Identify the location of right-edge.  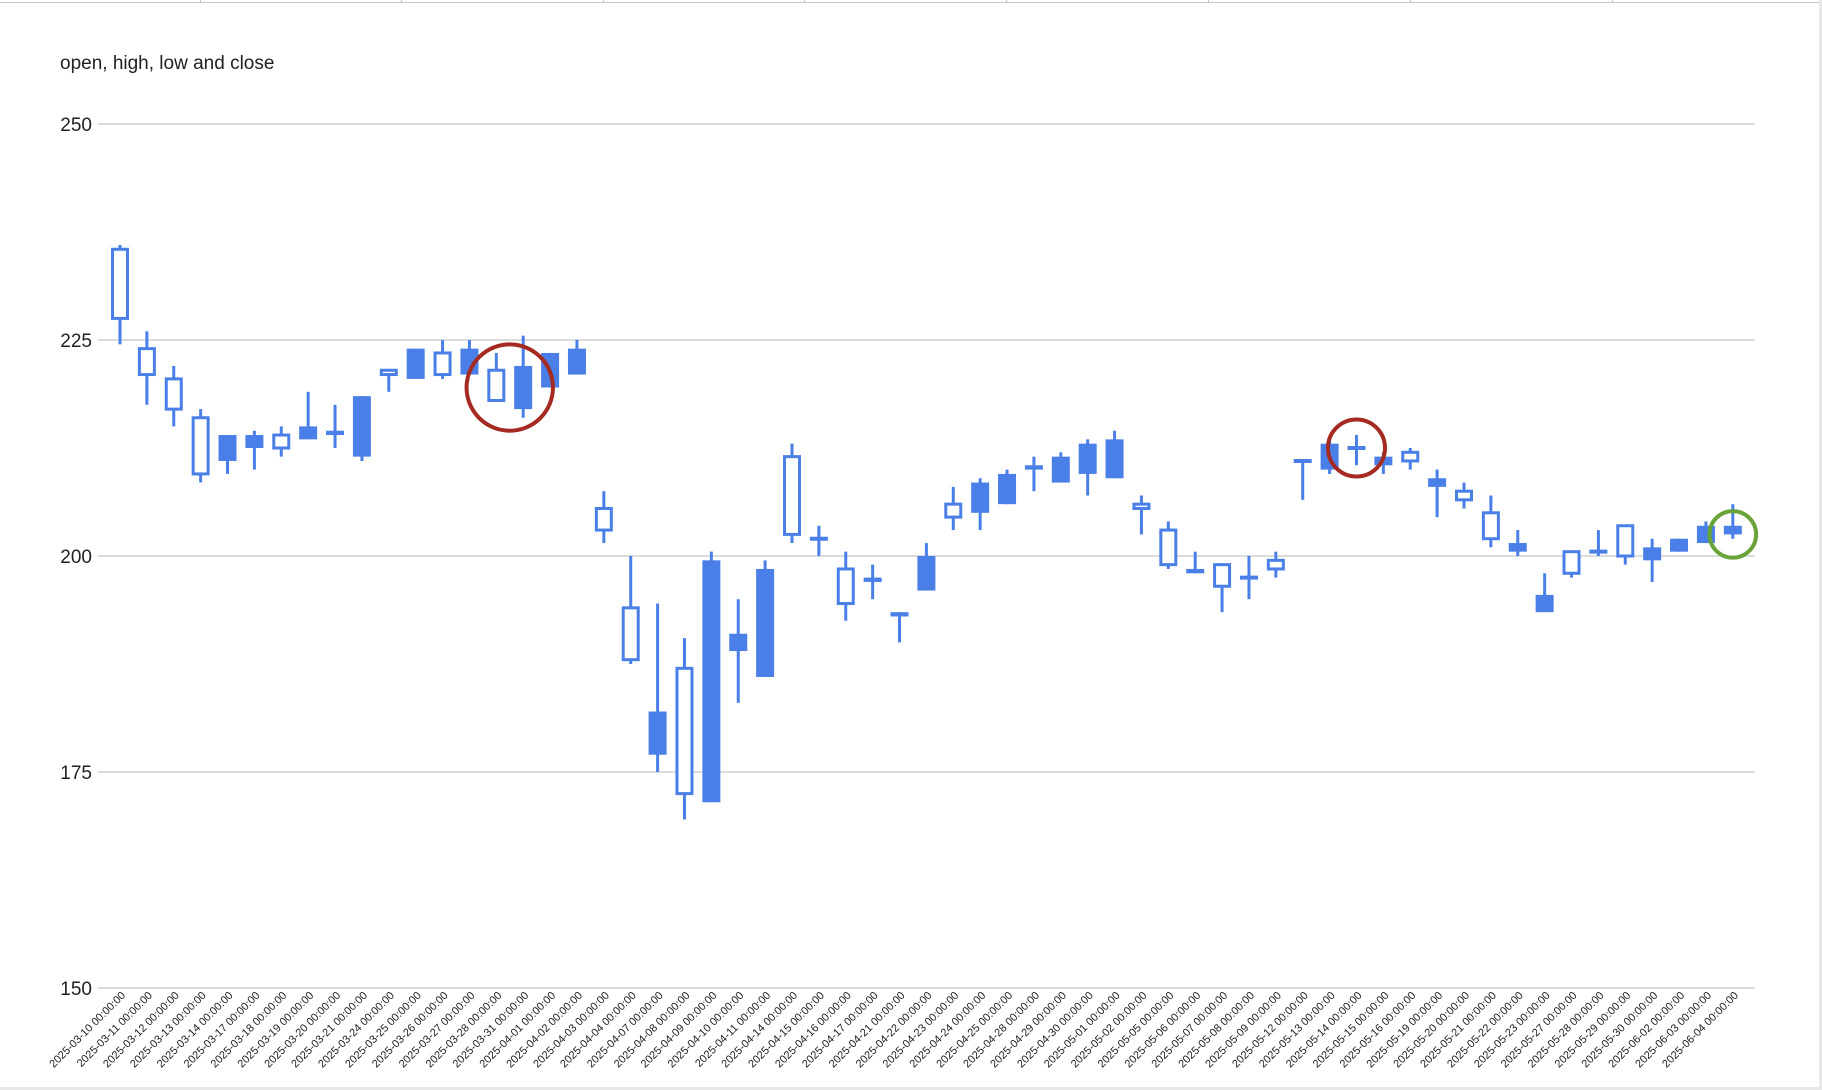
(1820, 545).